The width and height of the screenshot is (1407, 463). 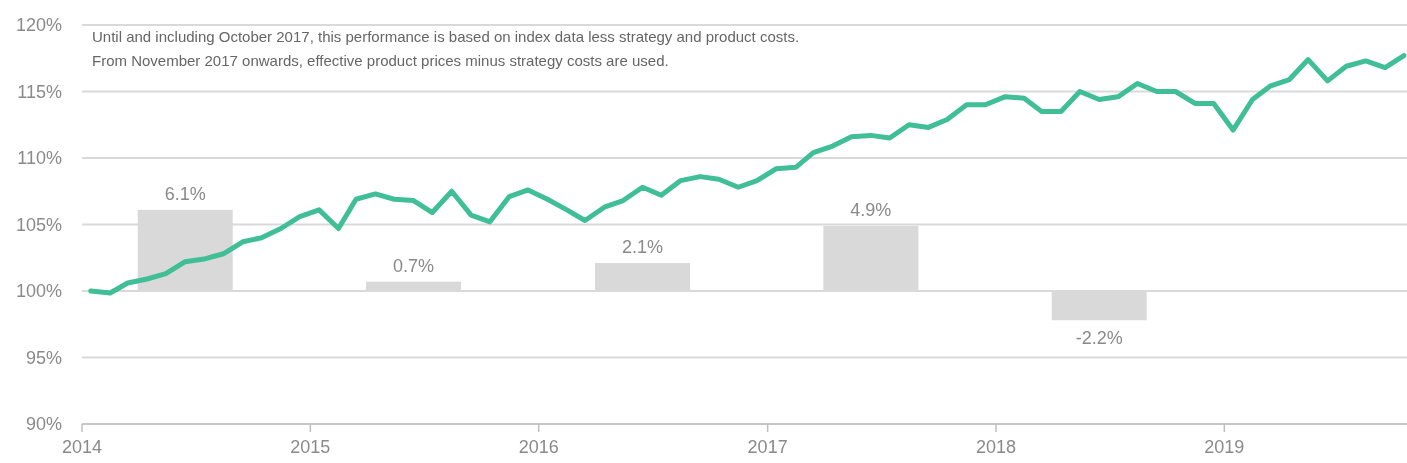 What do you see at coordinates (43, 357) in the screenshot?
I see `y-tick-label: 95%` at bounding box center [43, 357].